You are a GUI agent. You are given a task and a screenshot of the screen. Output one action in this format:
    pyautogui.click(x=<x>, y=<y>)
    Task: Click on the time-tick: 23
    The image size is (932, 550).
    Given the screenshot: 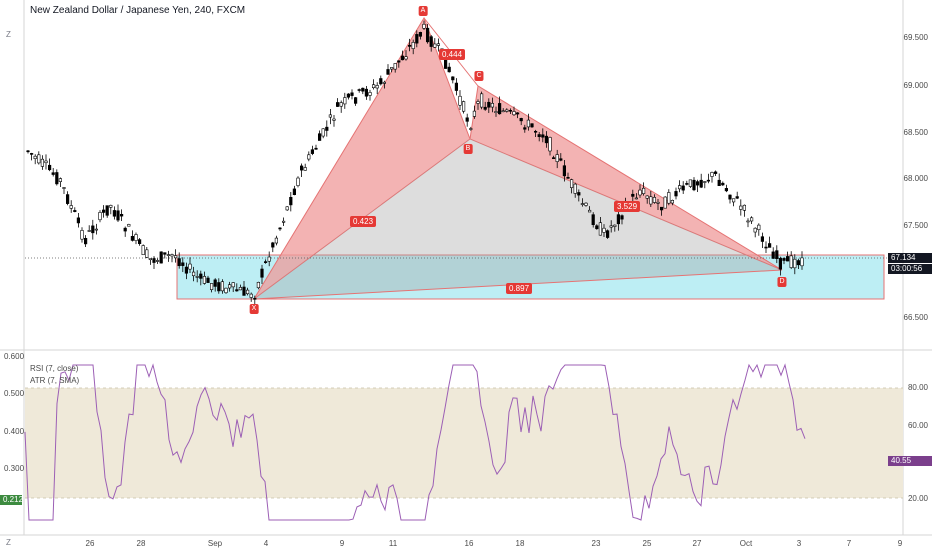 What is the action you would take?
    pyautogui.click(x=596, y=543)
    